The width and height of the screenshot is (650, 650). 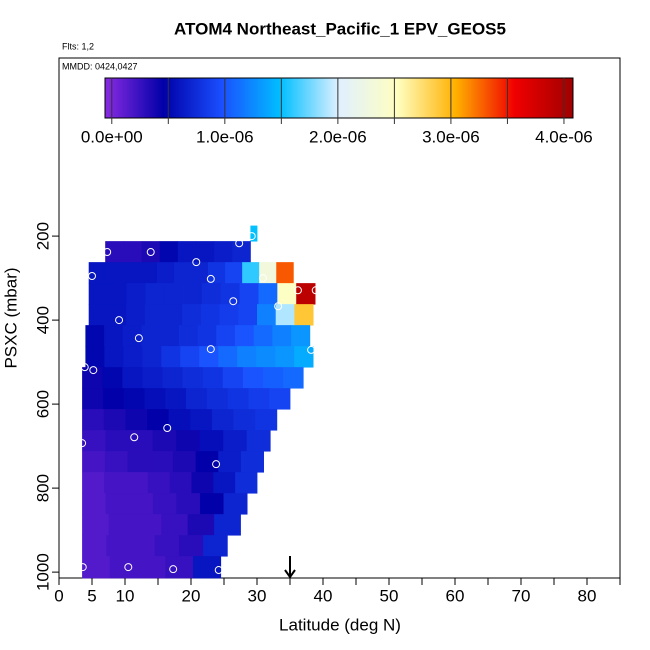 I want to click on arrow-head, so click(x=290, y=574).